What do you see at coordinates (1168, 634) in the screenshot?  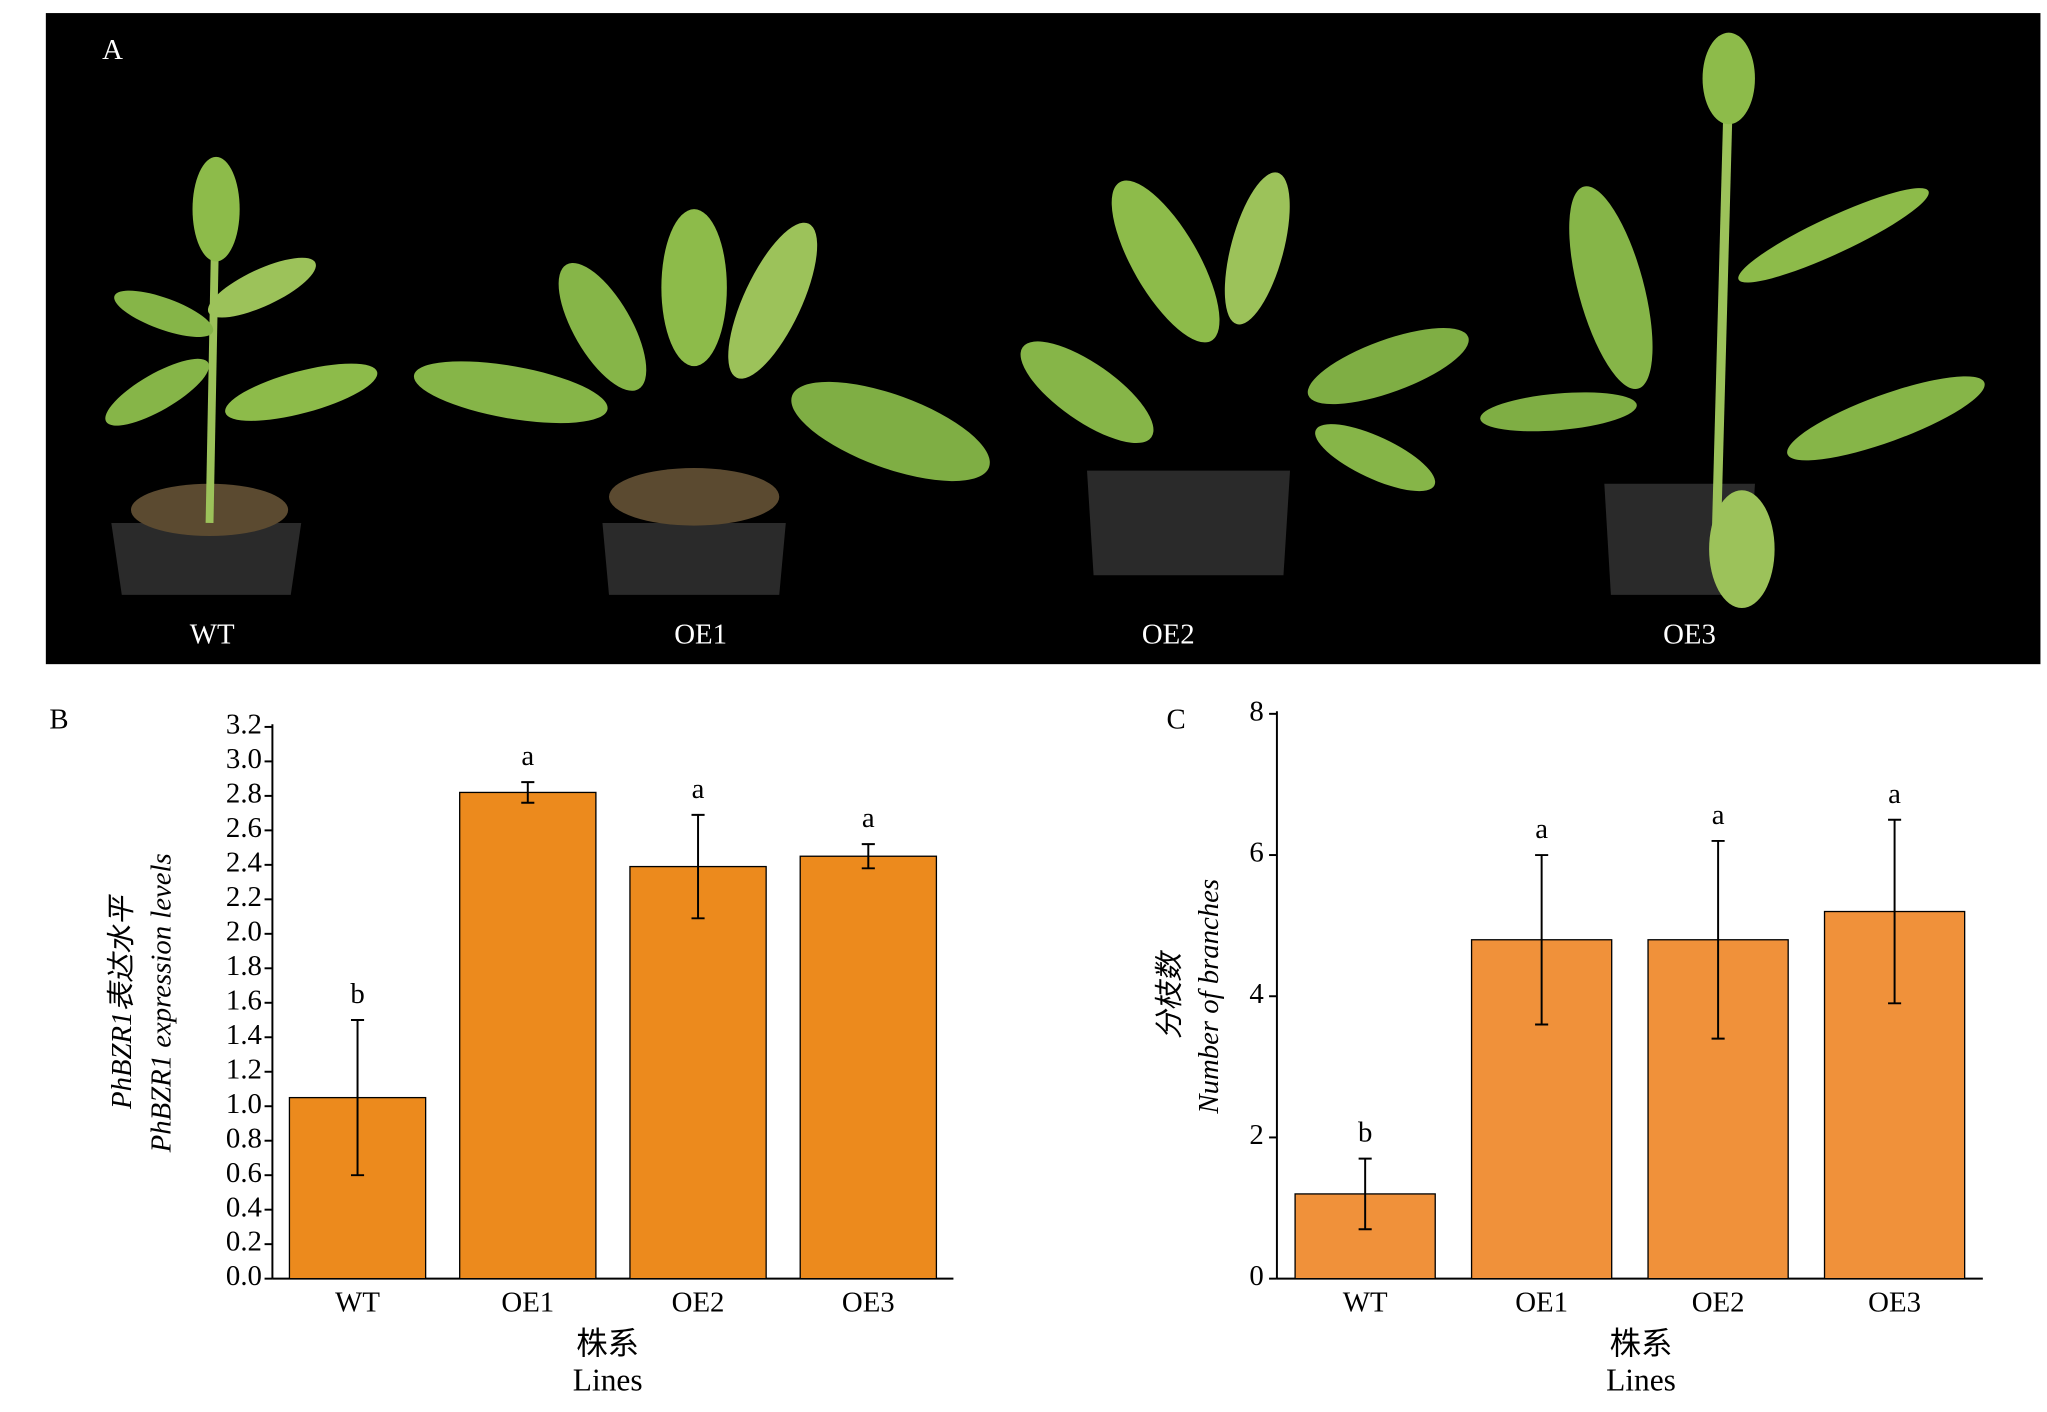 I see `photo-caption: OE2` at bounding box center [1168, 634].